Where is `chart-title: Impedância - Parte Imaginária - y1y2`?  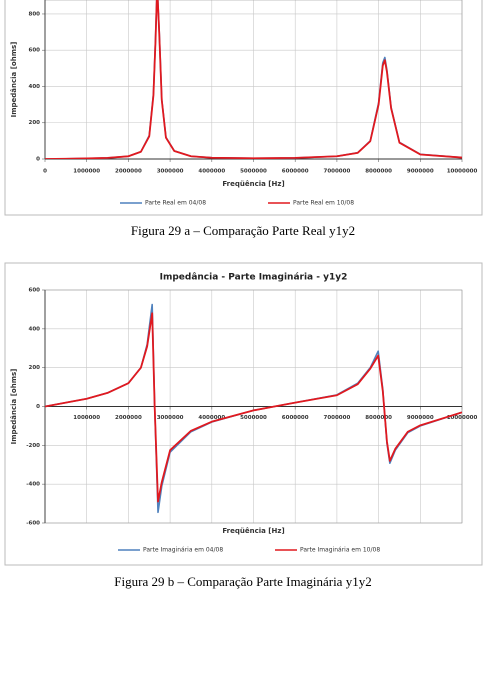 chart-title: Impedância - Parte Imaginária - y1y2 is located at coordinates (254, 278).